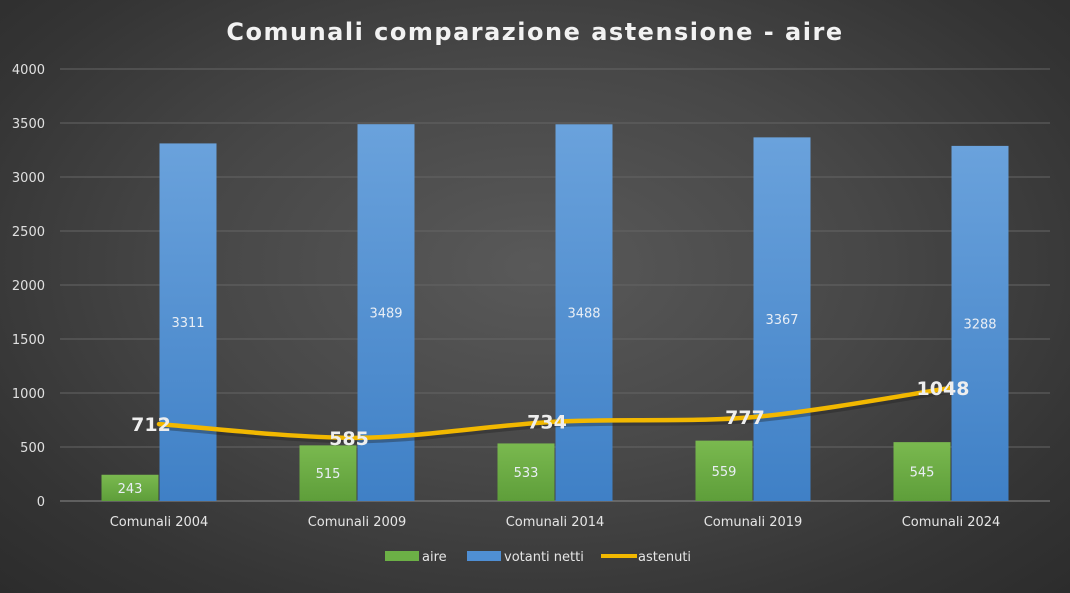 The width and height of the screenshot is (1070, 593). What do you see at coordinates (943, 389) in the screenshot?
I see `data-label-astenuti: 1048` at bounding box center [943, 389].